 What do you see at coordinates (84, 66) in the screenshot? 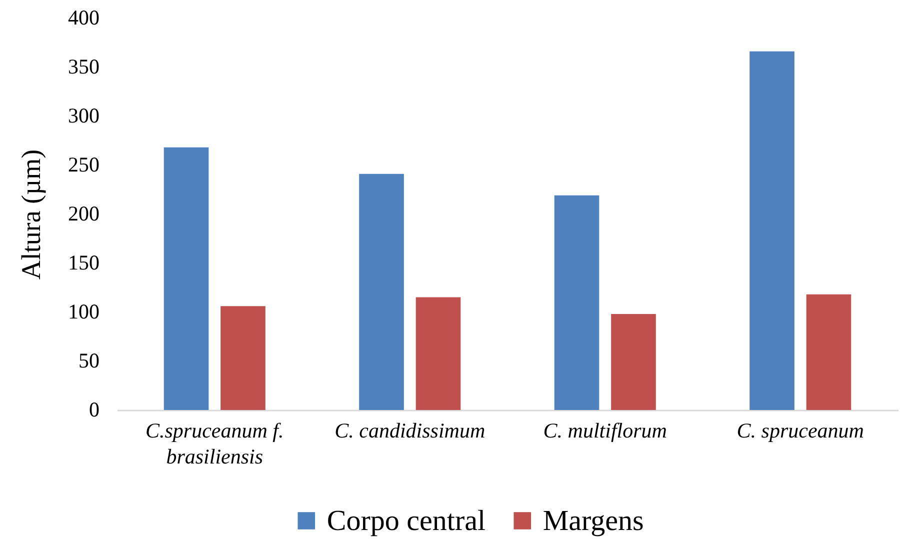
I see `y-tick-label: 350` at bounding box center [84, 66].